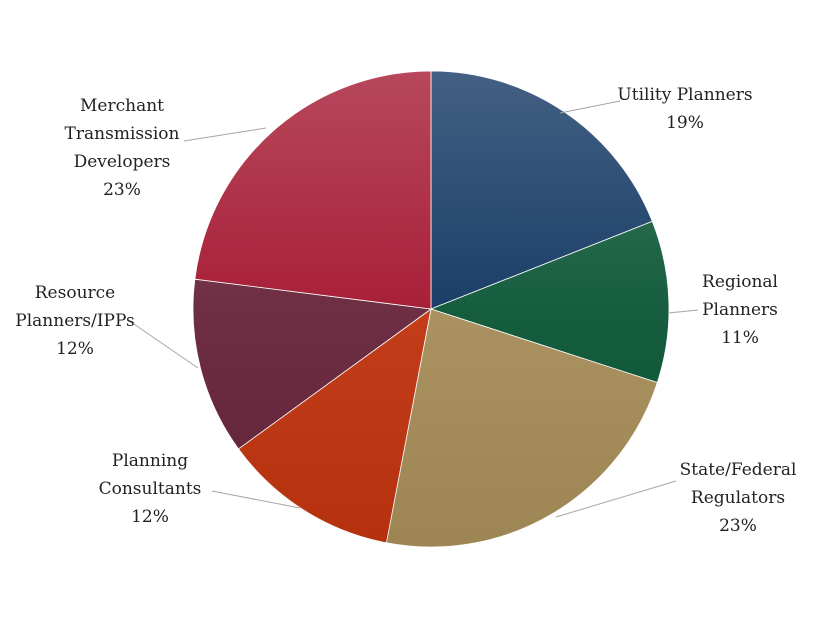 Image resolution: width=826 pixels, height=620 pixels. What do you see at coordinates (122, 134) in the screenshot?
I see `data-label-name: Transmission` at bounding box center [122, 134].